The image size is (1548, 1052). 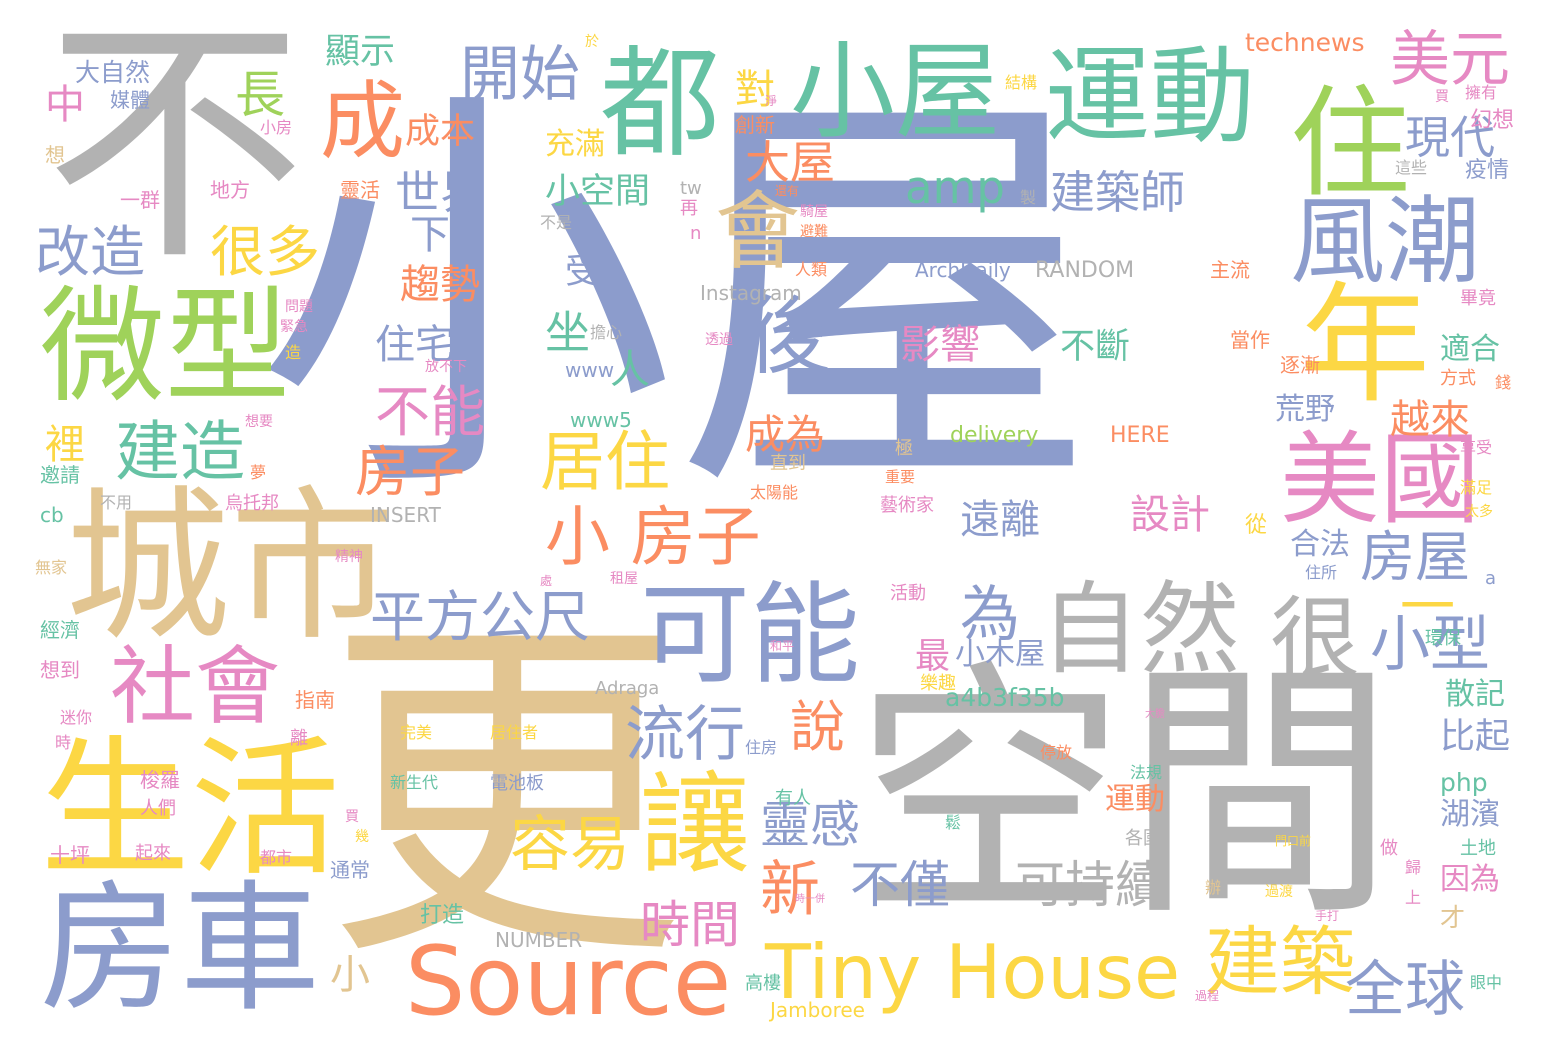 What do you see at coordinates (158, 808) in the screenshot?
I see `cloud-word: 人們` at bounding box center [158, 808].